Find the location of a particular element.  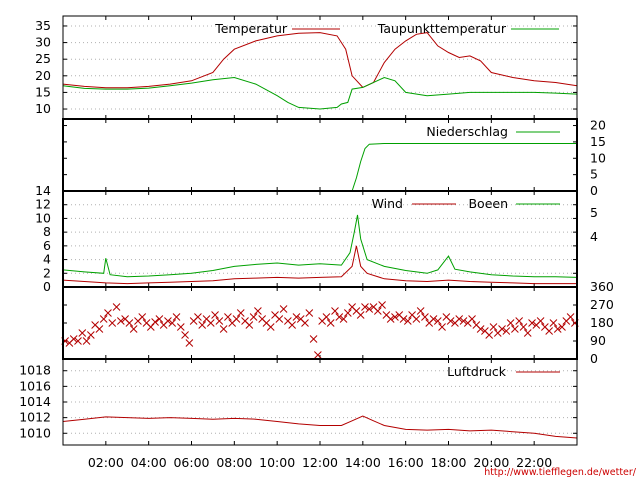

x-tick-label: 04:00 is located at coordinates (149, 462).